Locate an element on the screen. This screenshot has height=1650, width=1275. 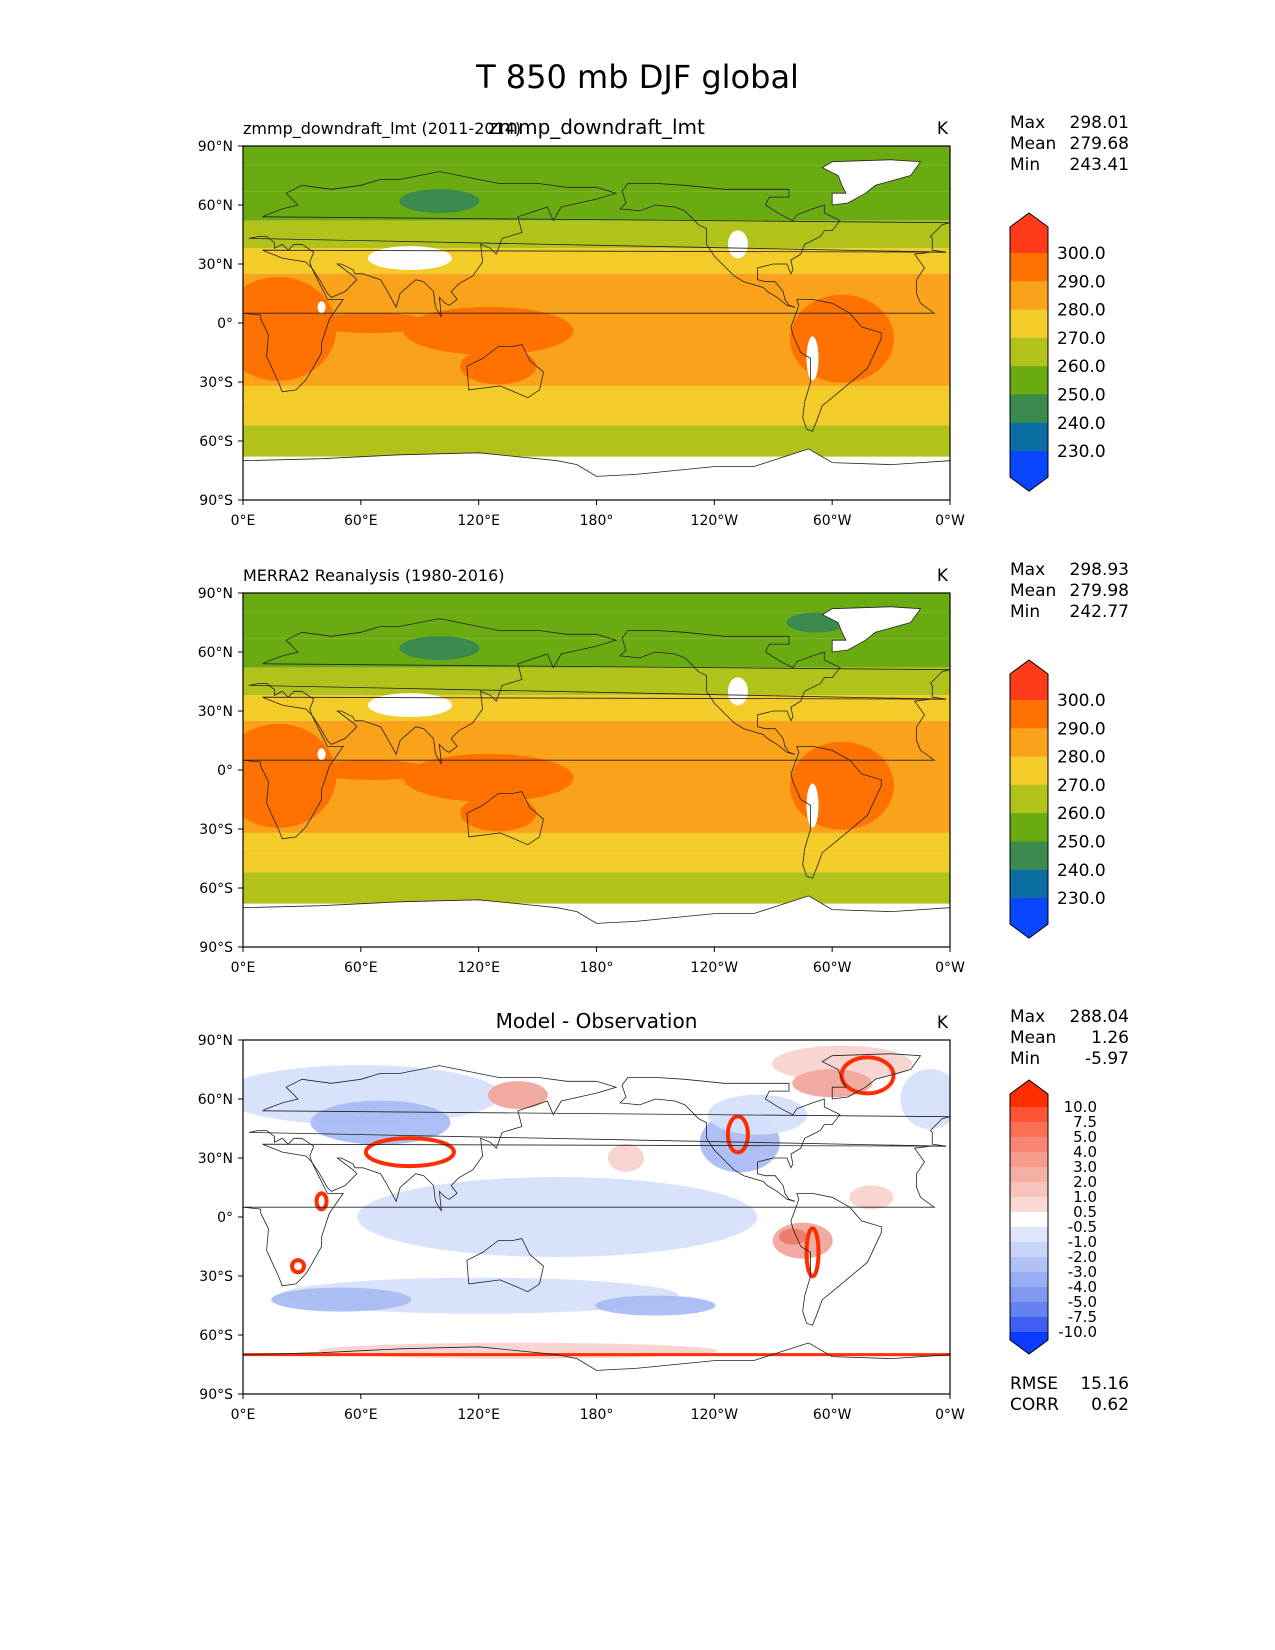
cool-anomaly-north-atlantic is located at coordinates (925, 1099).